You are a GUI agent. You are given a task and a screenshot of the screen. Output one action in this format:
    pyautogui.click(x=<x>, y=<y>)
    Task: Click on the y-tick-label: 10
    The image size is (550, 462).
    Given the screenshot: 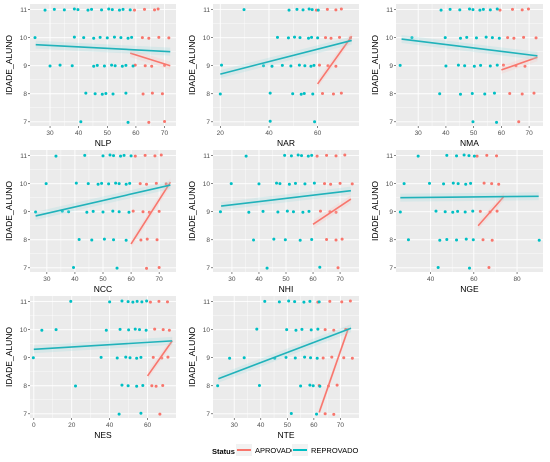 What is the action you would take?
    pyautogui.click(x=207, y=330)
    